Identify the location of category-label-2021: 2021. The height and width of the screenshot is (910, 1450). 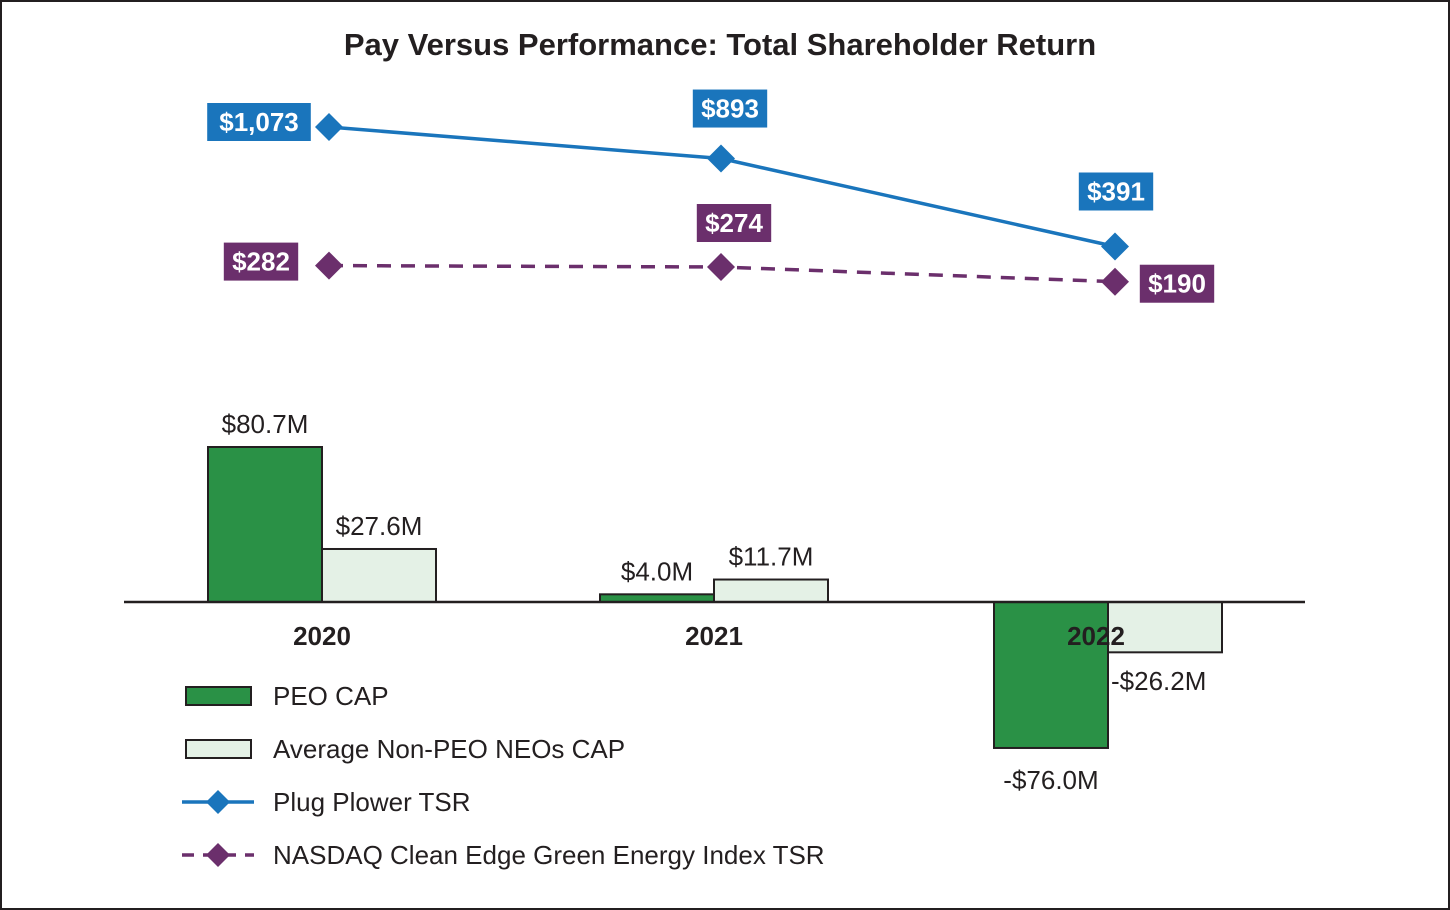
(714, 636).